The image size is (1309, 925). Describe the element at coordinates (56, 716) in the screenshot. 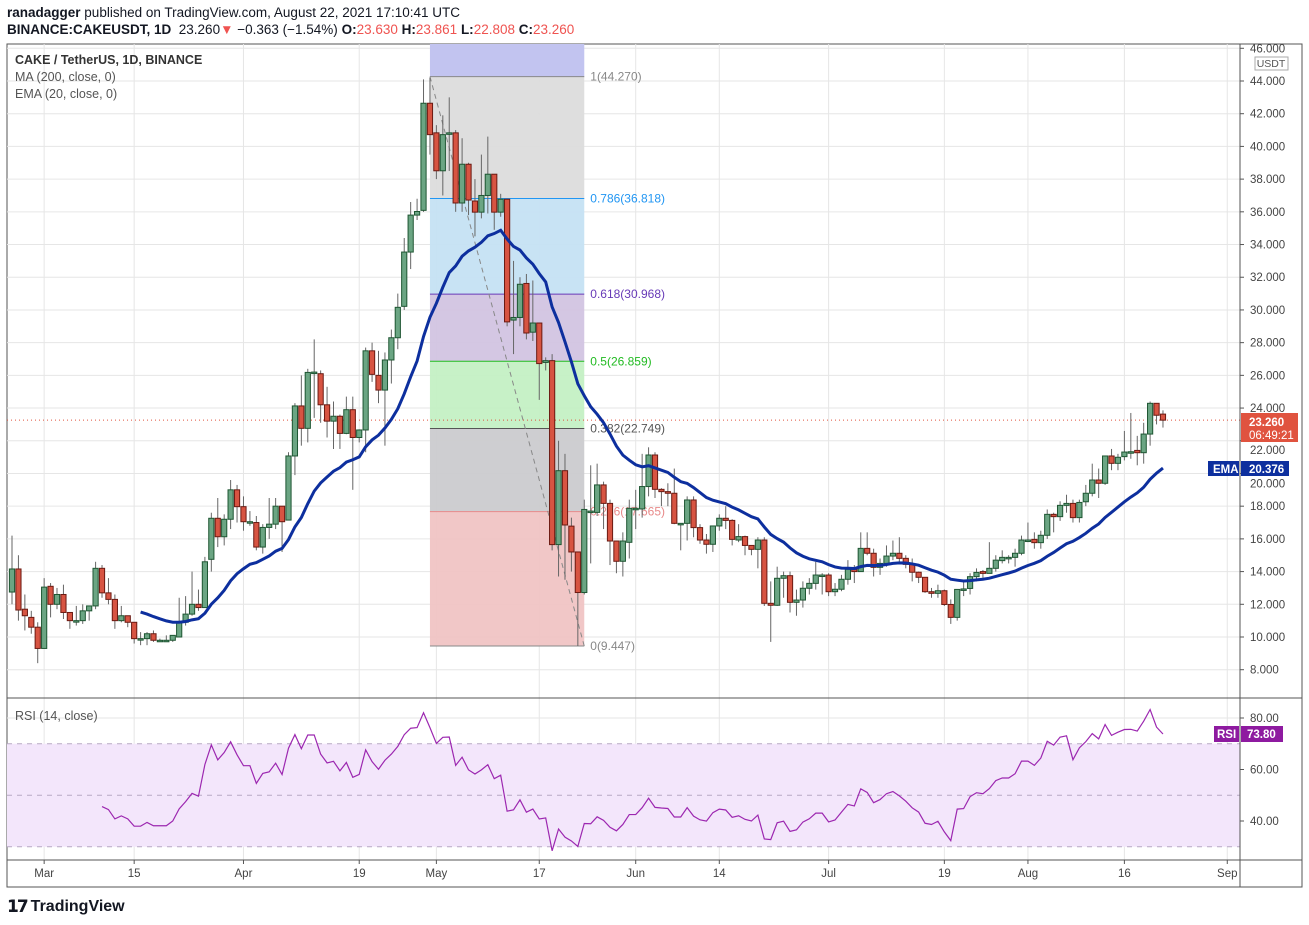

I see `rsi-legend: RSI (14, close)` at that location.